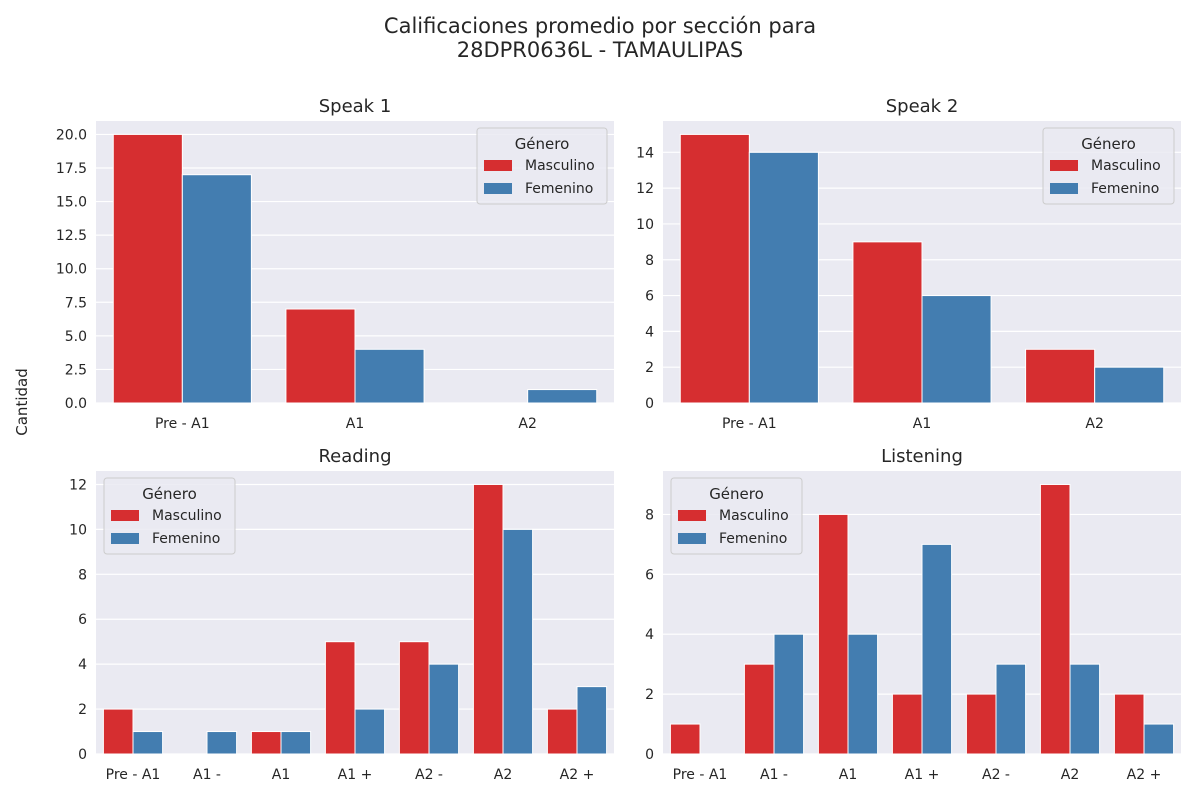  Describe the element at coordinates (1144, 775) in the screenshot. I see `x-tick-label: A2 +` at that location.